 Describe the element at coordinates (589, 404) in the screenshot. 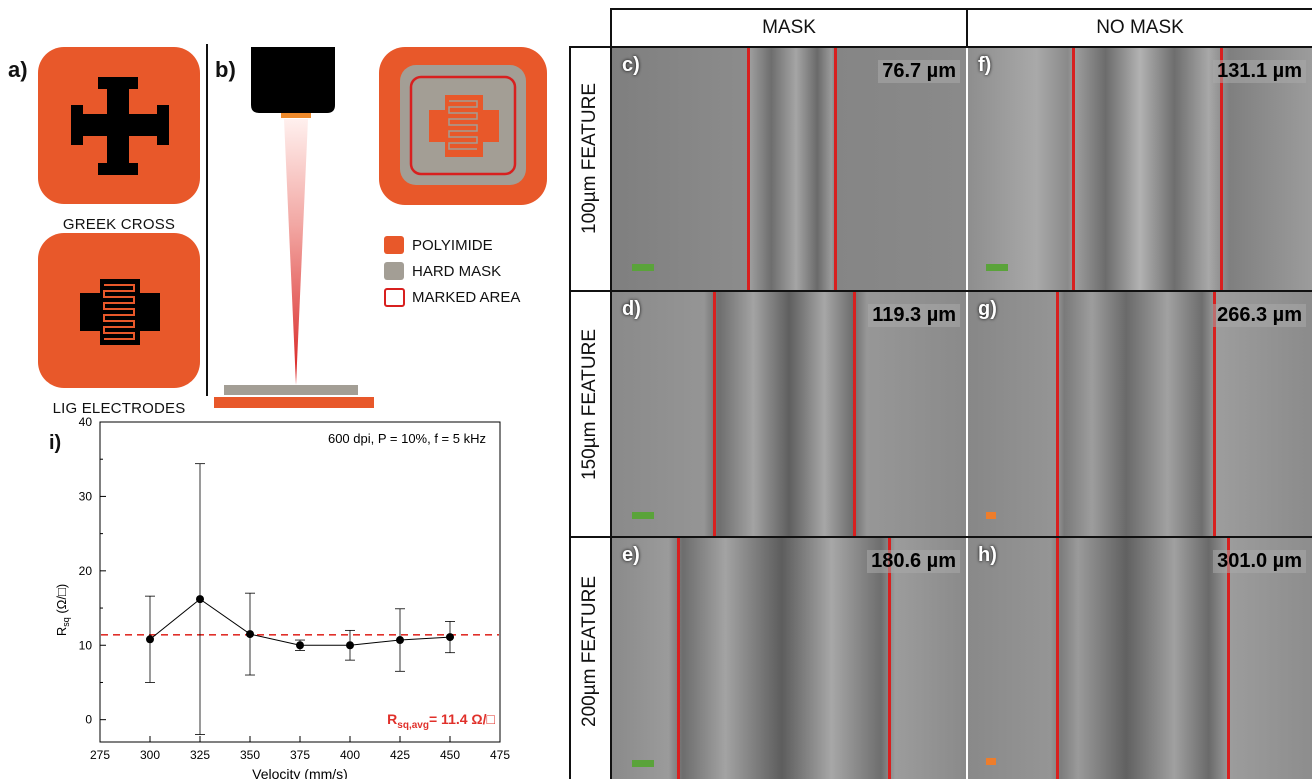

I see `row-label-150um: 150µm FEATURE` at that location.